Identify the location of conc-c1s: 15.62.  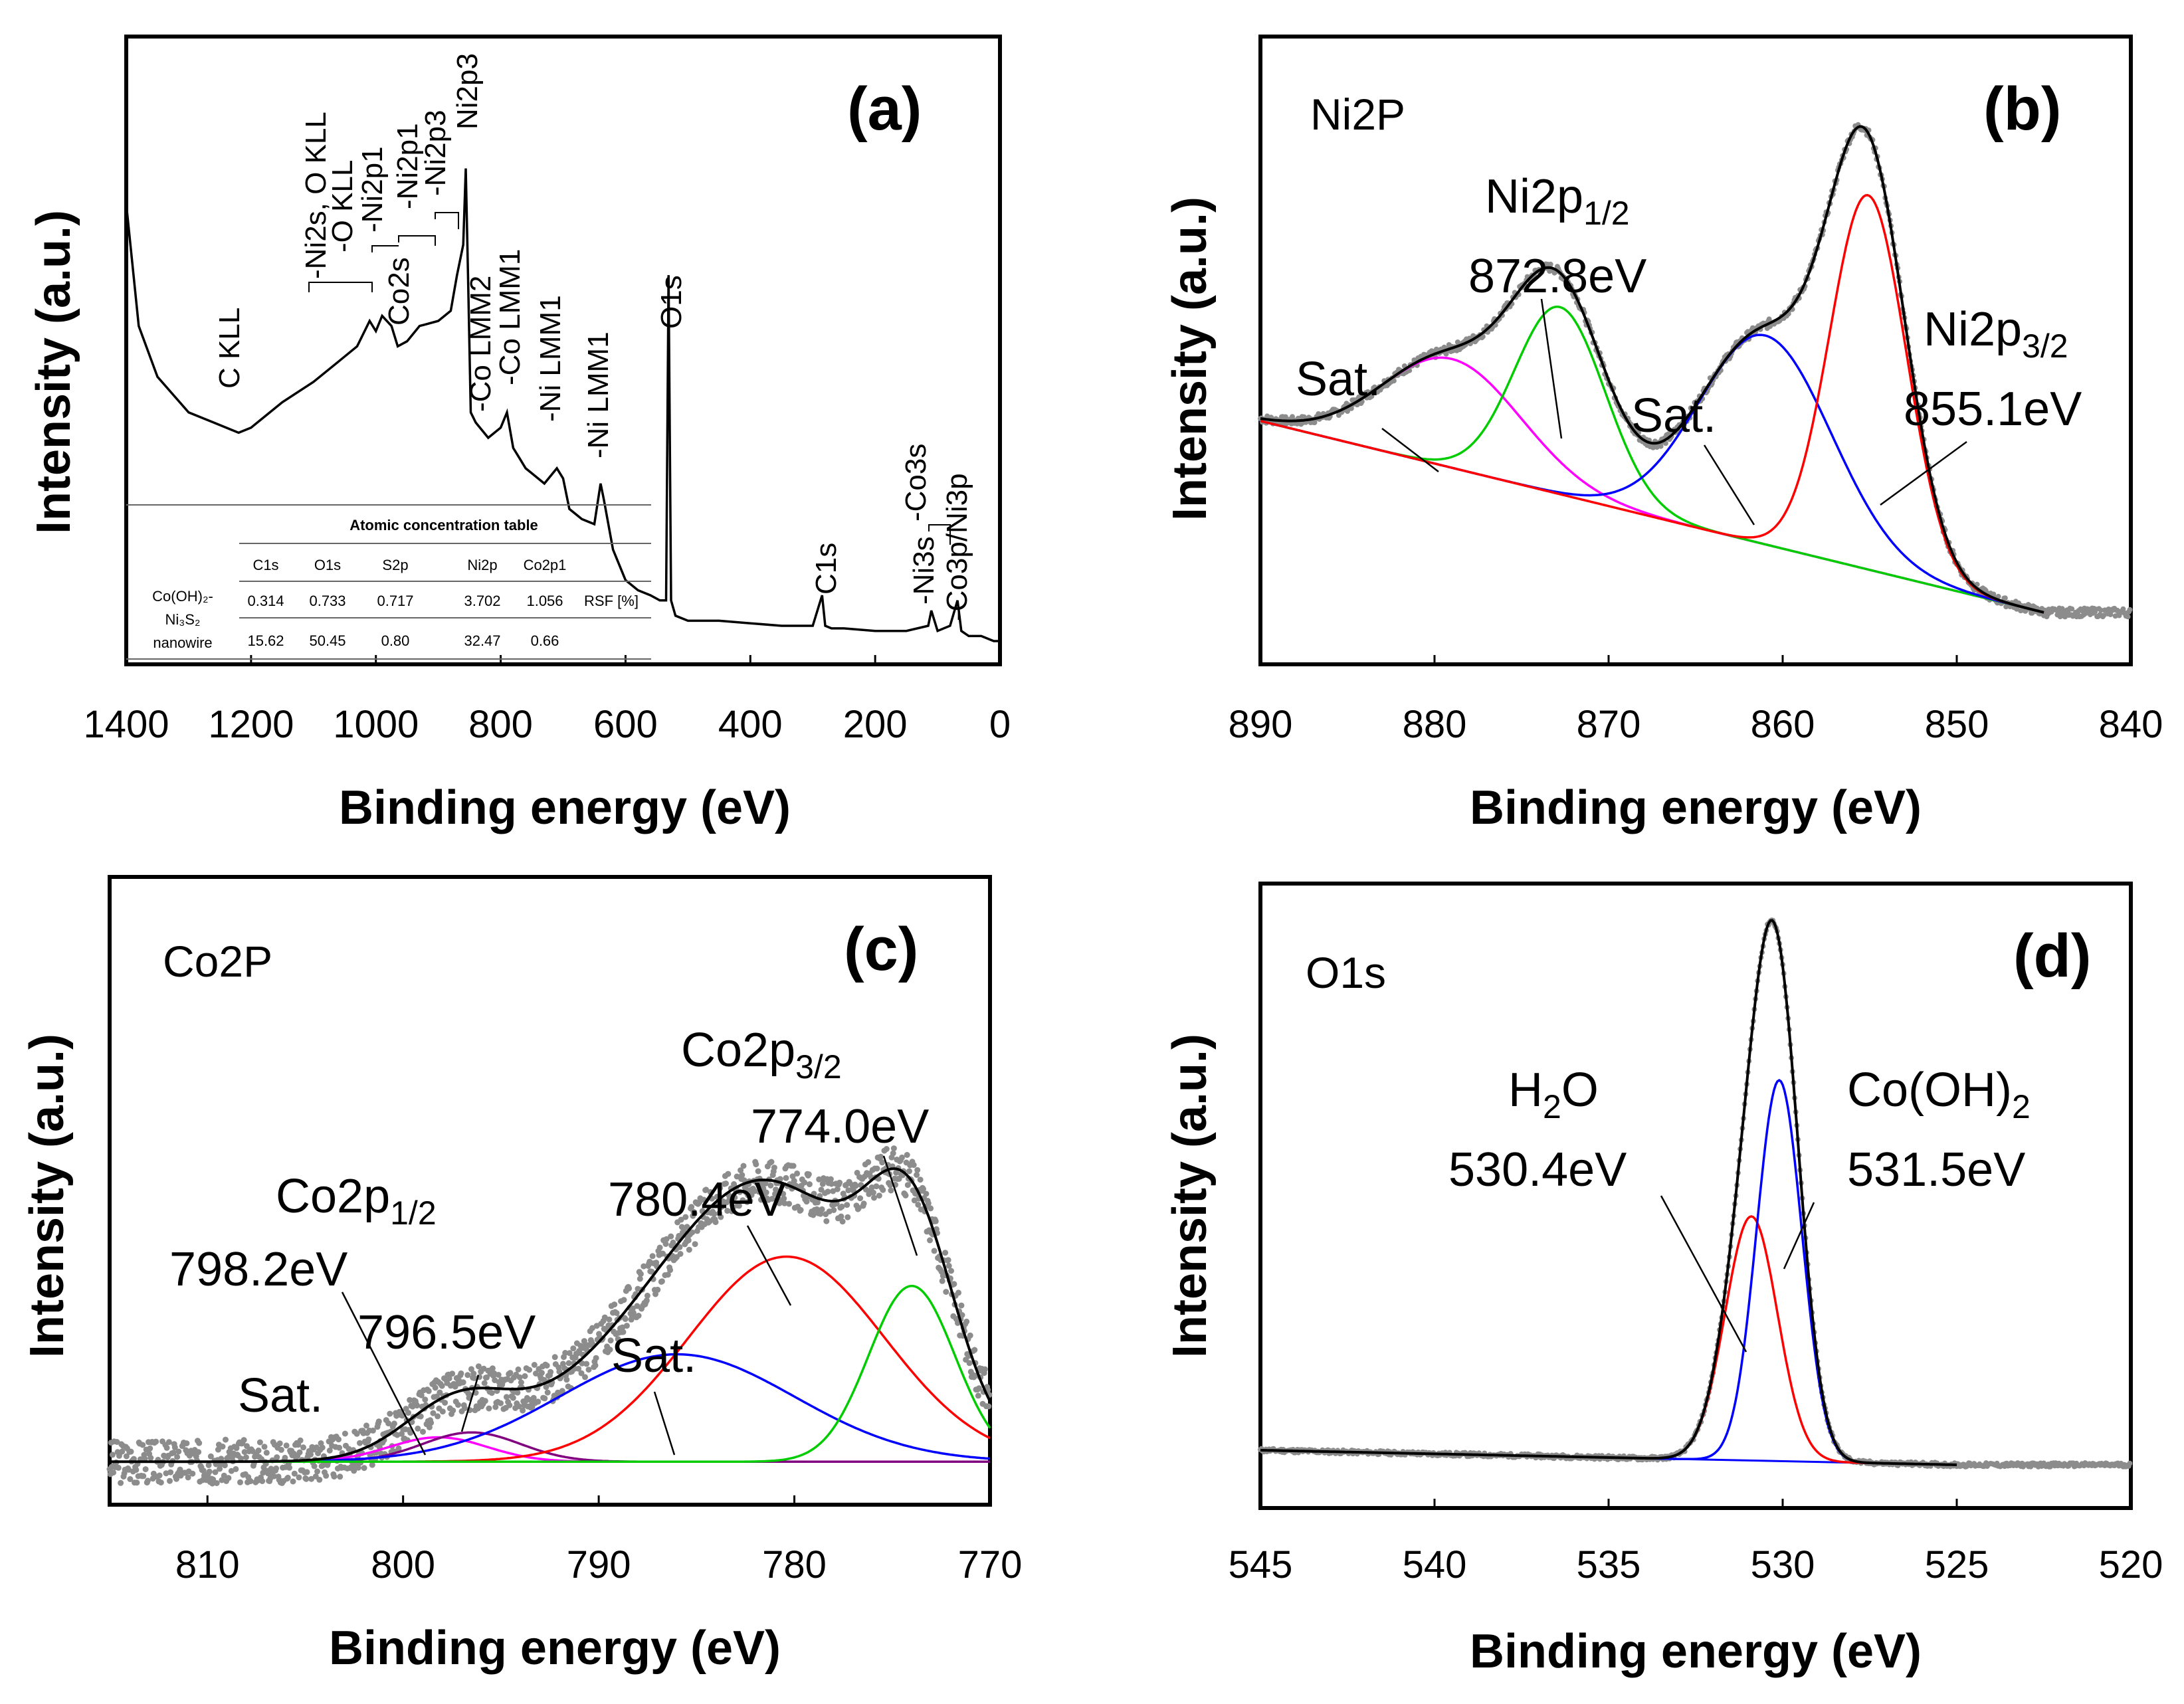
(265, 640).